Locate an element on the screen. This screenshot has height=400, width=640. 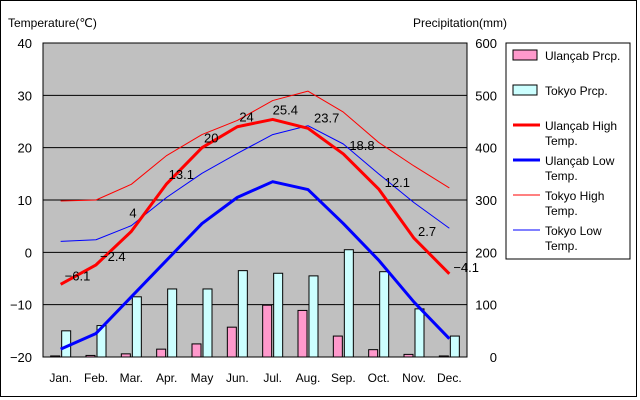
data-label: −2.4 is located at coordinates (113, 256).